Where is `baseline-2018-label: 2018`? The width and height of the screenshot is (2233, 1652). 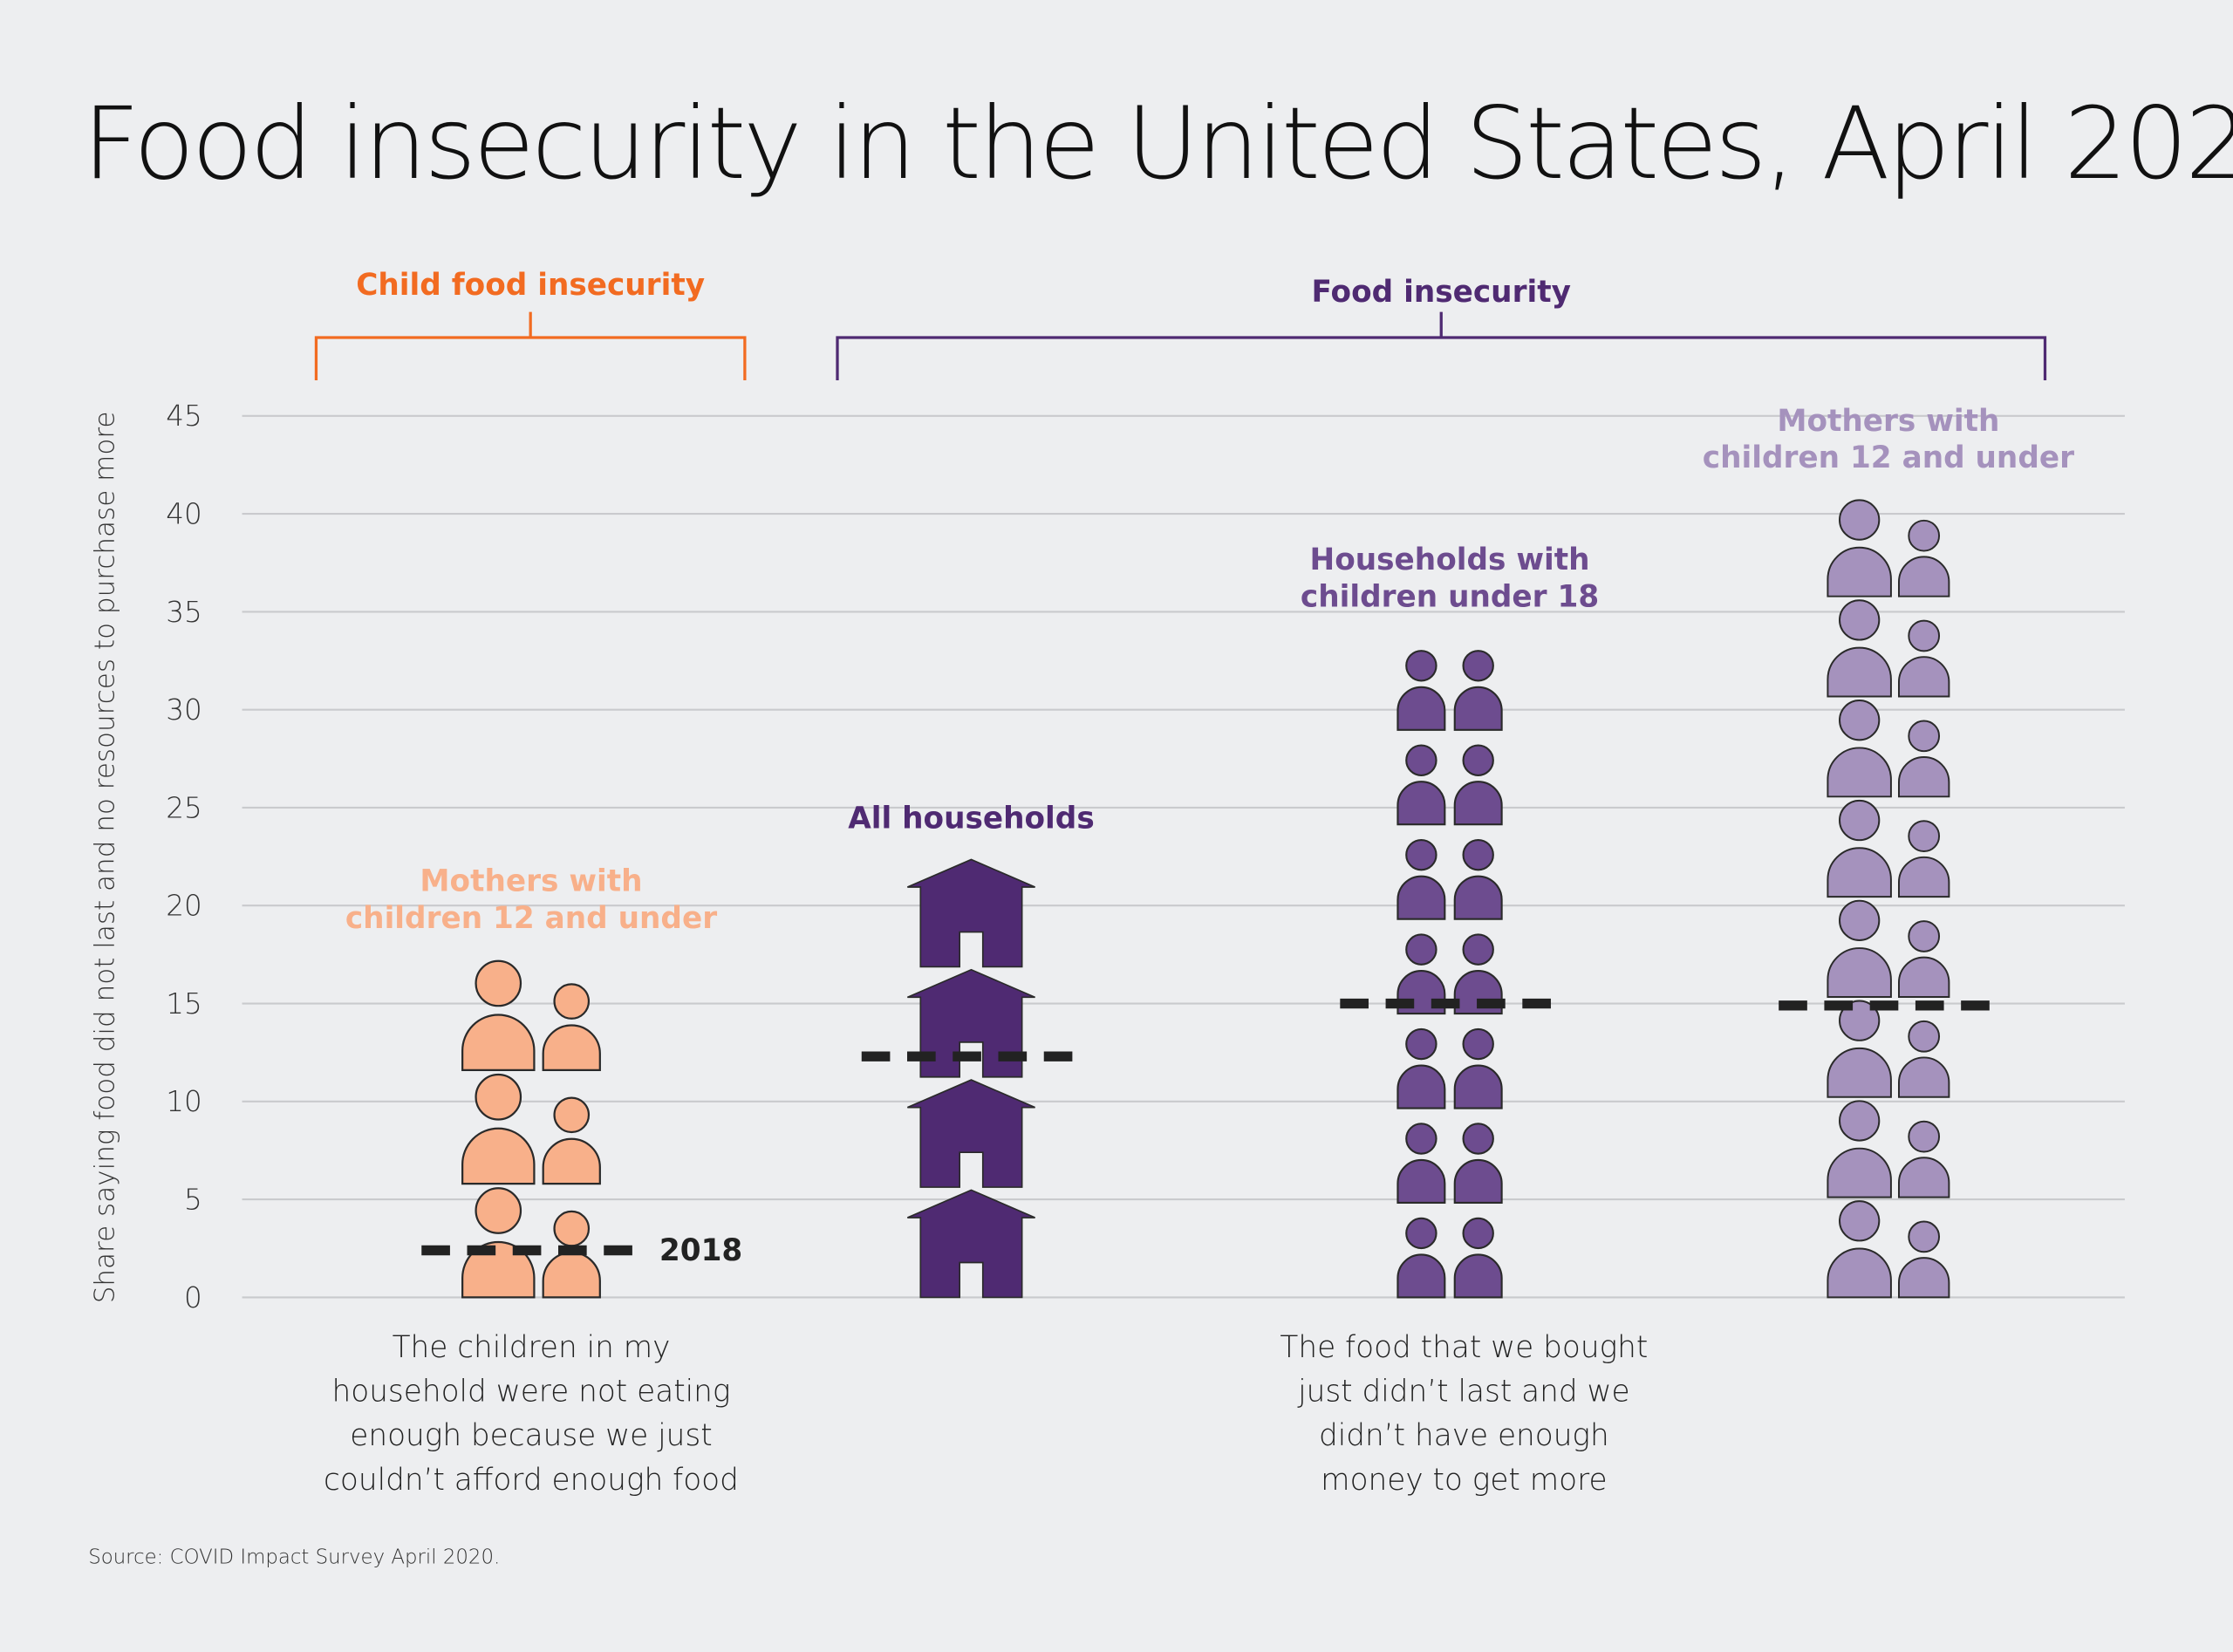
baseline-2018-label: 2018 is located at coordinates (700, 1250).